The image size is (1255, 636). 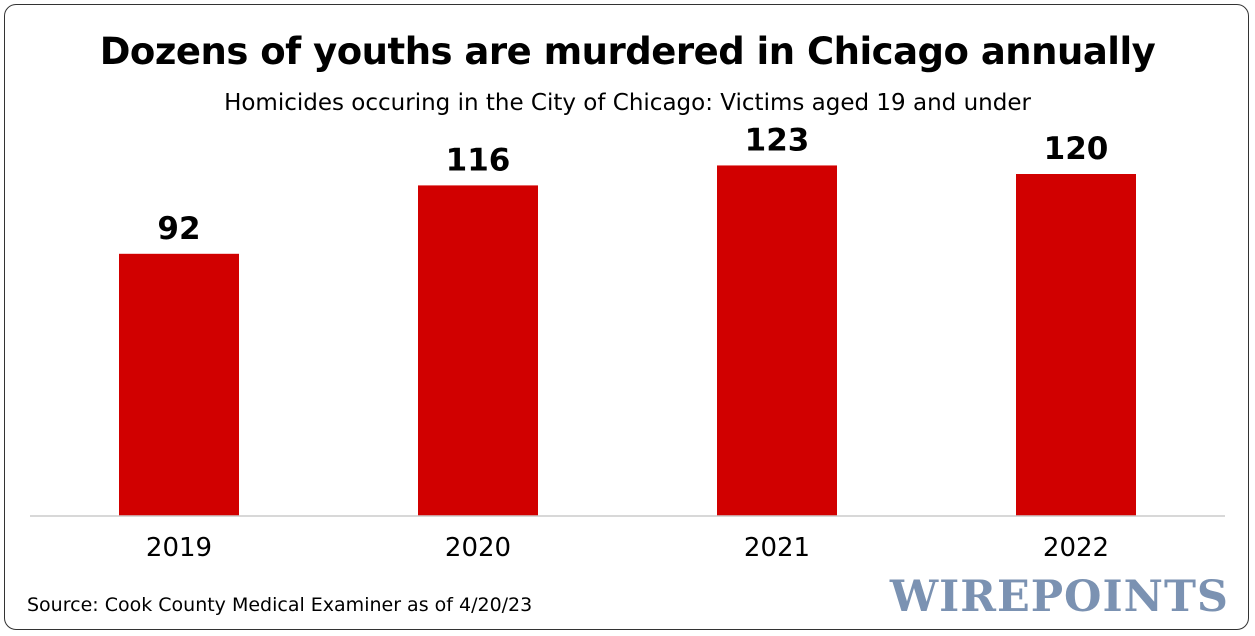 What do you see at coordinates (777, 548) in the screenshot?
I see `x-tick-label-2021: 2021` at bounding box center [777, 548].